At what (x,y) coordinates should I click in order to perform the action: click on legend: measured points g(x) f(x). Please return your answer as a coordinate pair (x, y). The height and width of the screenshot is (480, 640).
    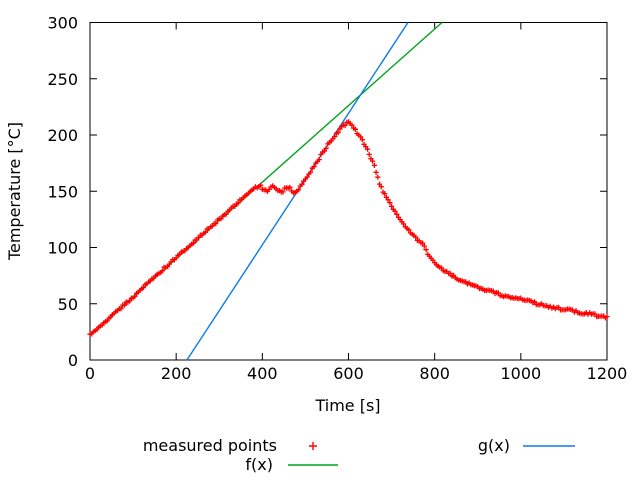
    Looking at the image, I should click on (359, 455).